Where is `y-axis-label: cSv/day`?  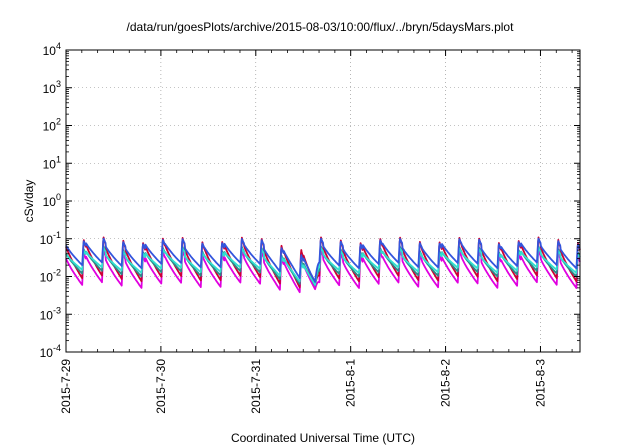 y-axis-label: cSv/day is located at coordinates (29, 201).